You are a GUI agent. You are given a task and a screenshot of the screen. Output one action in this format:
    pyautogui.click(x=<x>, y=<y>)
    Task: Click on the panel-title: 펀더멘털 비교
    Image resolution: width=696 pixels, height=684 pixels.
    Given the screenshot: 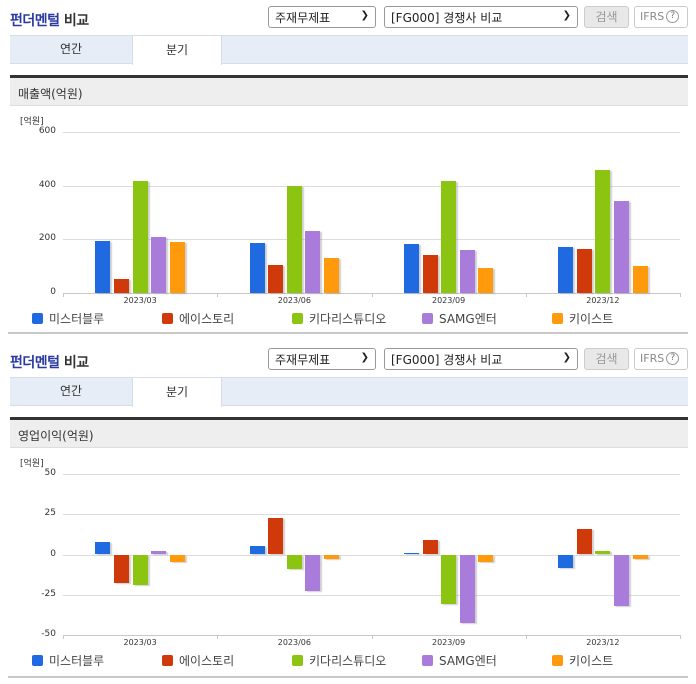 What is the action you would take?
    pyautogui.click(x=49, y=362)
    